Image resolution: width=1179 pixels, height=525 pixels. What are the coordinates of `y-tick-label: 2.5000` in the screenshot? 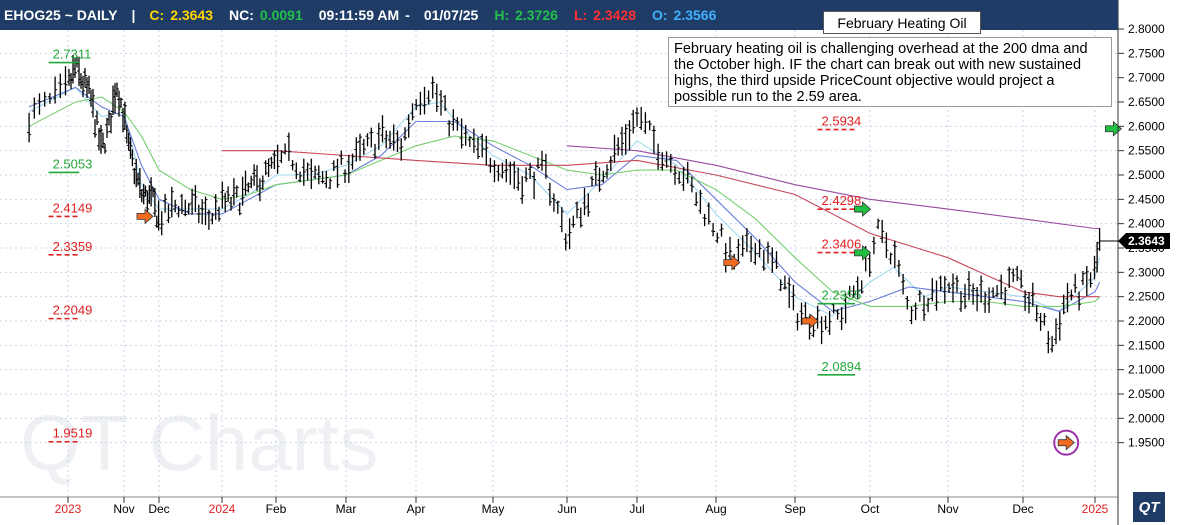 It's located at (1146, 175).